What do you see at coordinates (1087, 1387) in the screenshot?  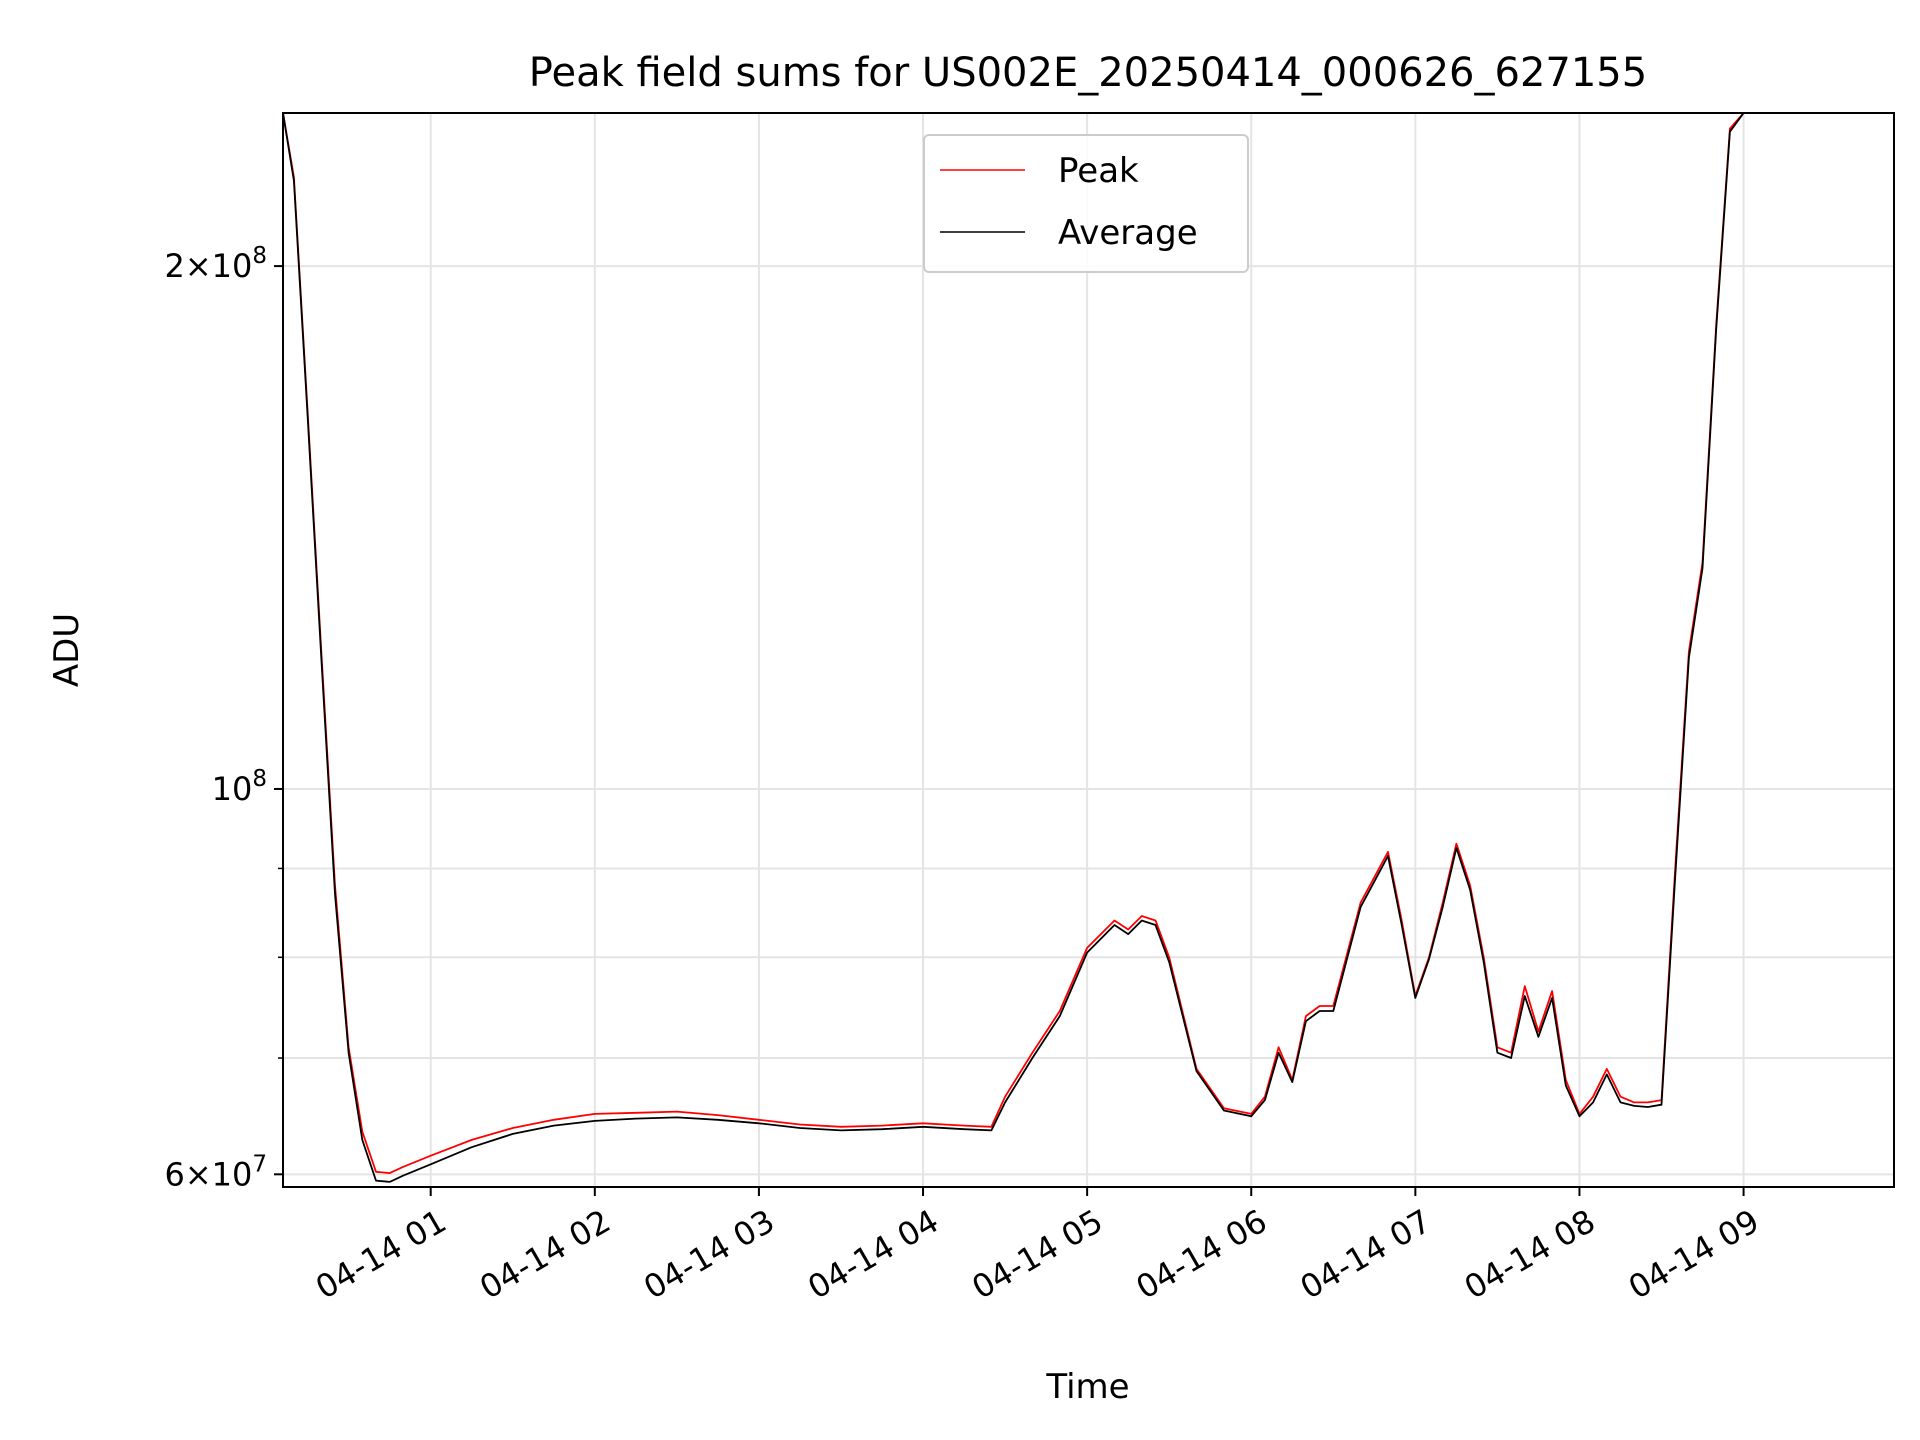 I see `x-axis-label: Time` at bounding box center [1087, 1387].